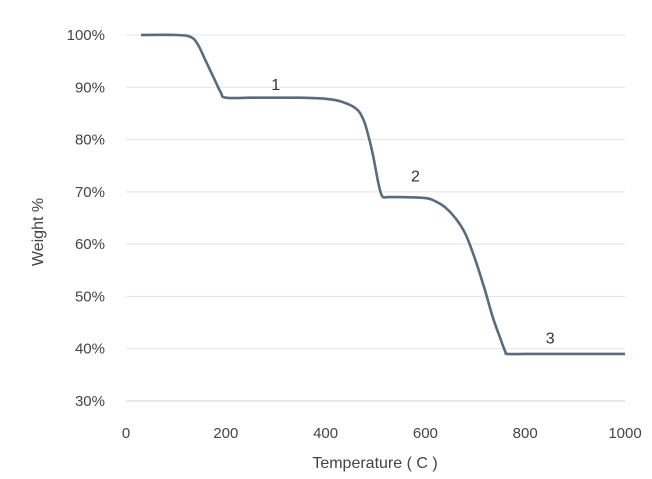 This screenshot has height=479, width=652. I want to click on step-label: 3, so click(550, 338).